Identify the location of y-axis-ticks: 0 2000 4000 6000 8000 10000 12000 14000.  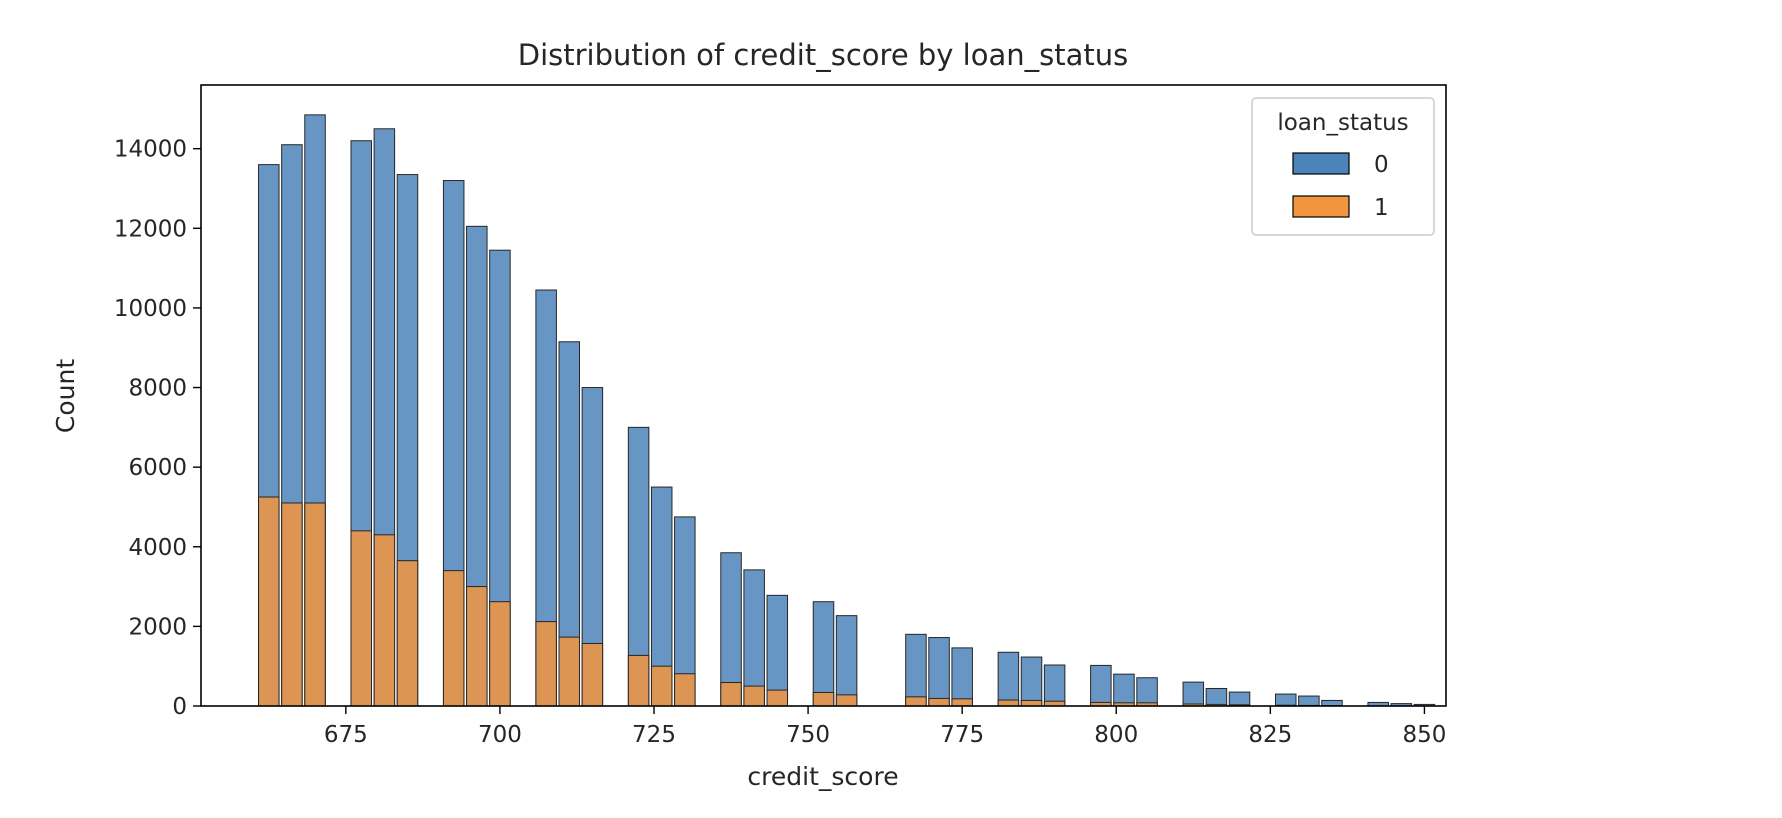
(157, 428).